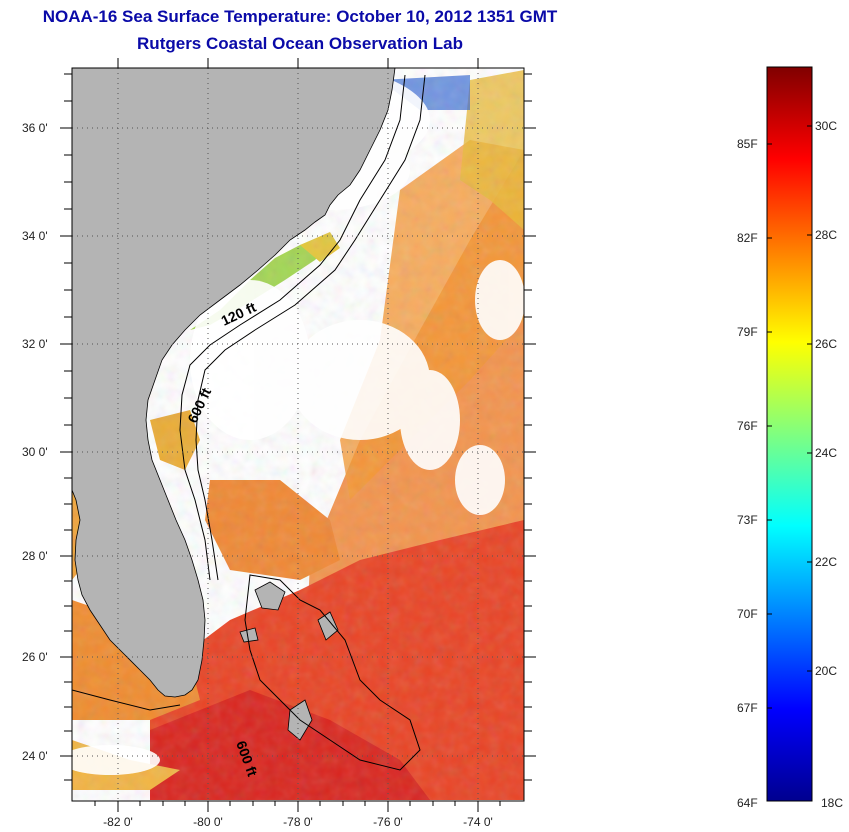 This screenshot has height=832, width=849. What do you see at coordinates (747, 426) in the screenshot?
I see `colorbar-f-76: 76F` at bounding box center [747, 426].